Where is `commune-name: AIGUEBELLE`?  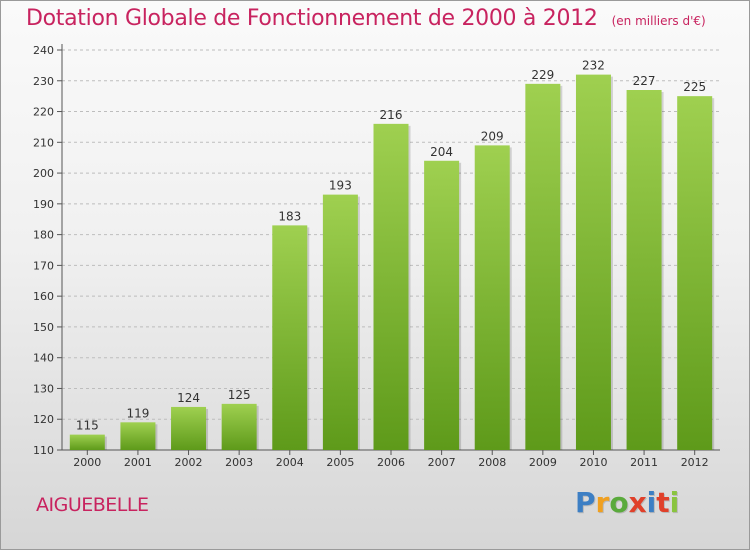
commune-name: AIGUEBELLE is located at coordinates (92, 505).